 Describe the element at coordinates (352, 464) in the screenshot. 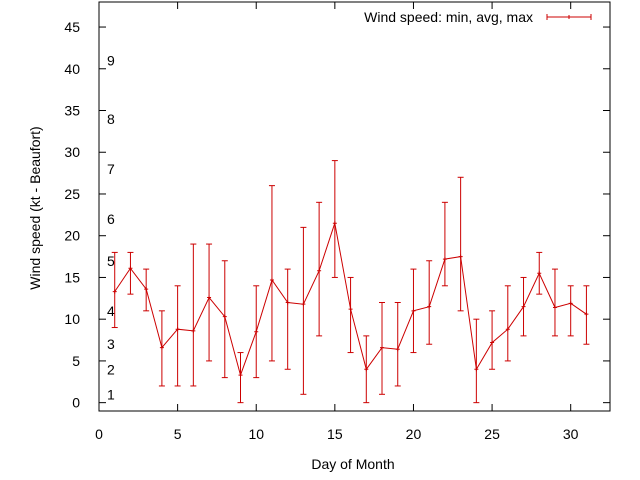

I see `x-axis-label: Day of Month` at that location.